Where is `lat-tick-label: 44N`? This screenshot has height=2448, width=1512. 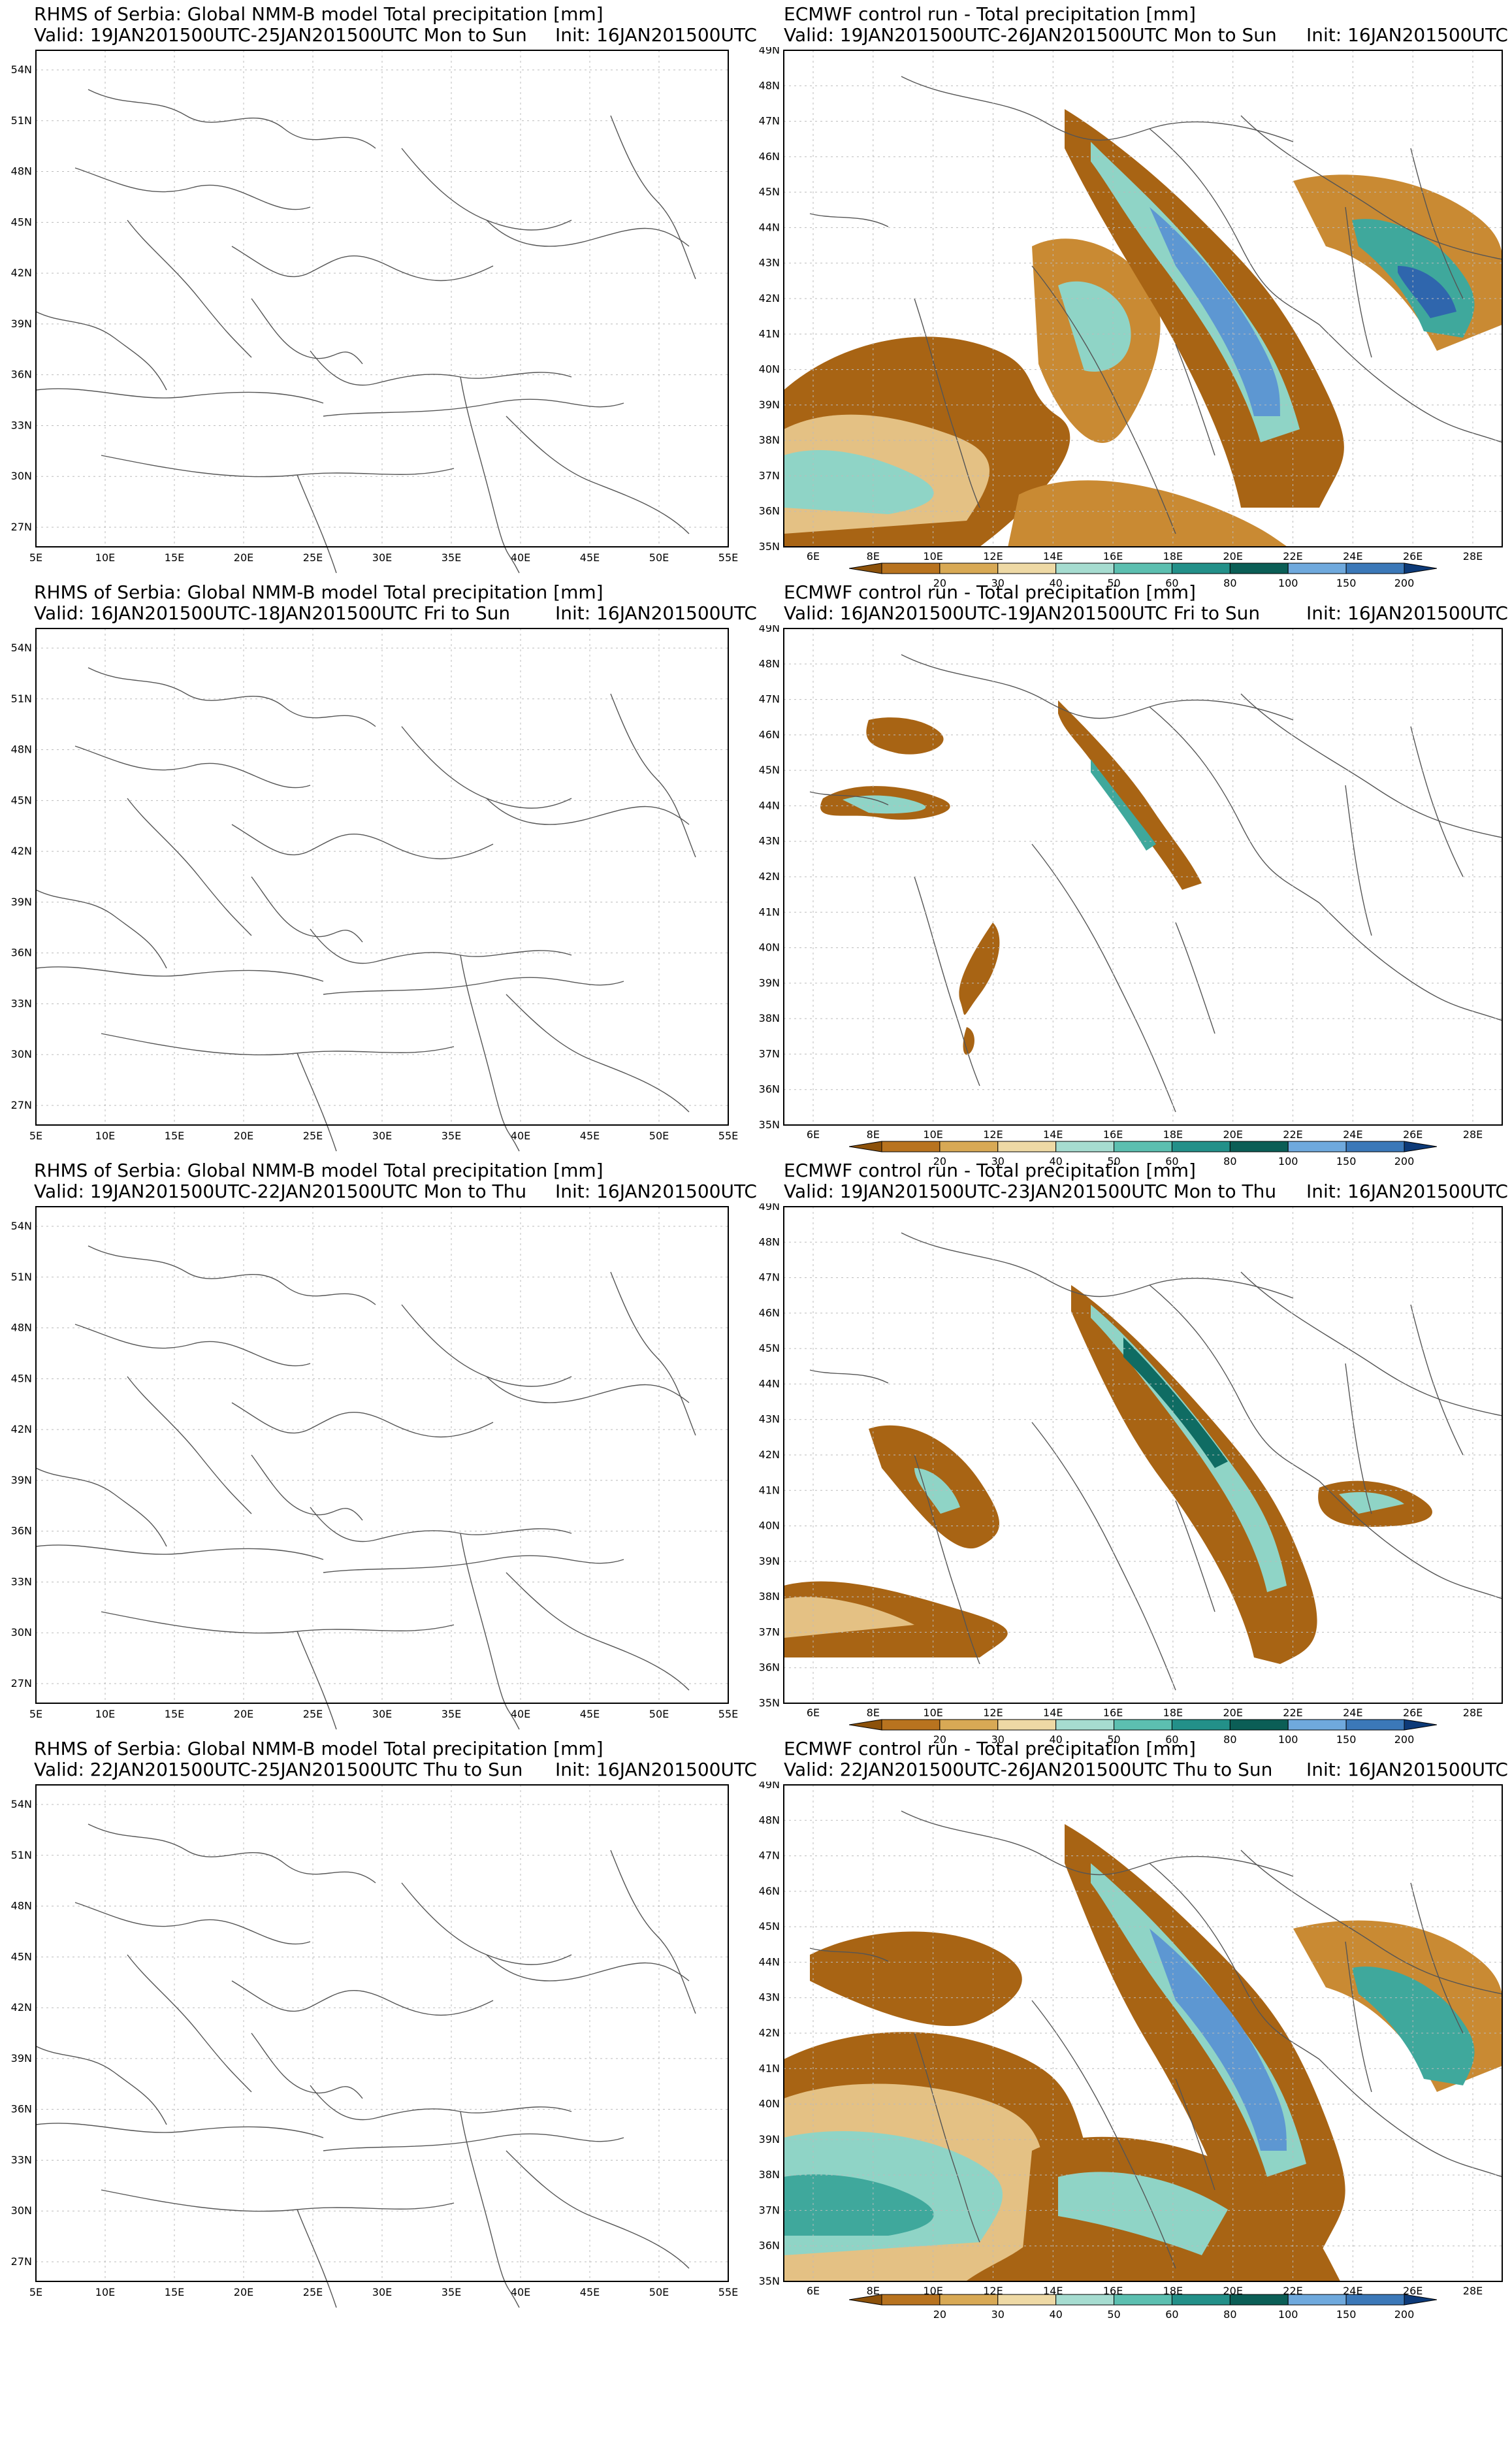 lat-tick-label: 44N is located at coordinates (769, 1384).